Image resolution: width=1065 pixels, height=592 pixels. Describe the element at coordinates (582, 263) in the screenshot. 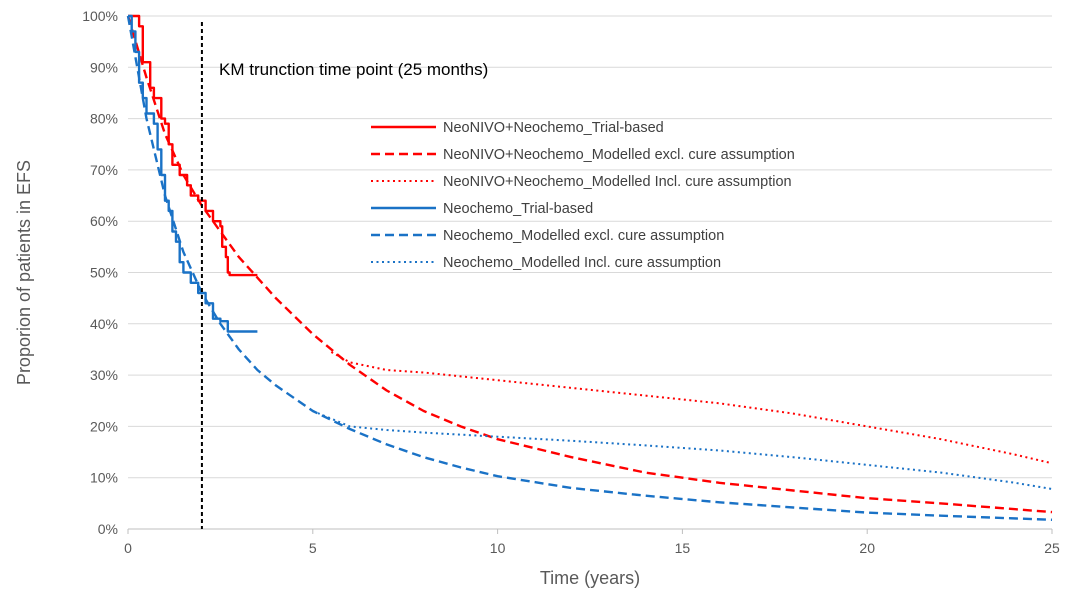

I see `legend-label-6: Neochemo_Modelled Incl. cure assumption` at that location.